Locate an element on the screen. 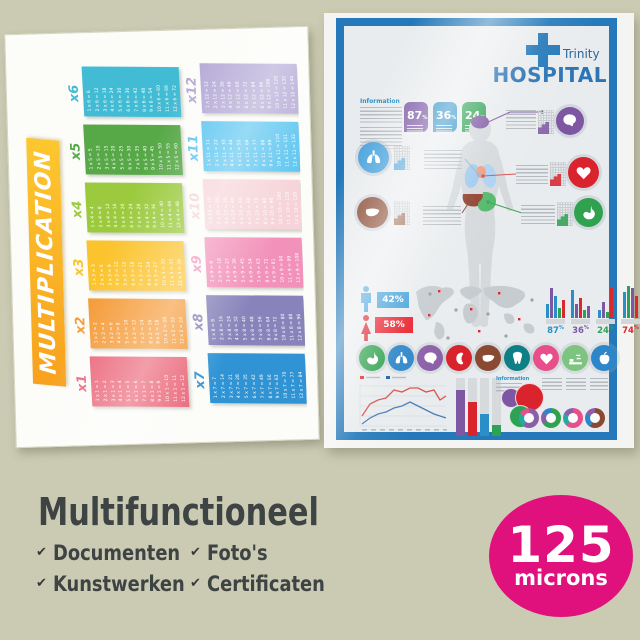 The width and height of the screenshot is (640, 640). mult-table-label: x6 is located at coordinates (74, 93).